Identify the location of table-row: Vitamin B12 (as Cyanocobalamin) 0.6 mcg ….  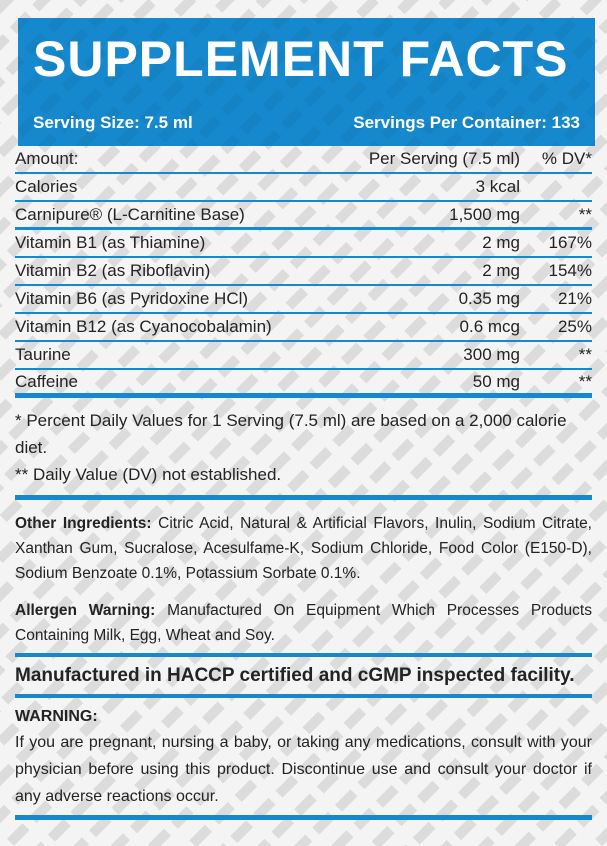
(303, 328).